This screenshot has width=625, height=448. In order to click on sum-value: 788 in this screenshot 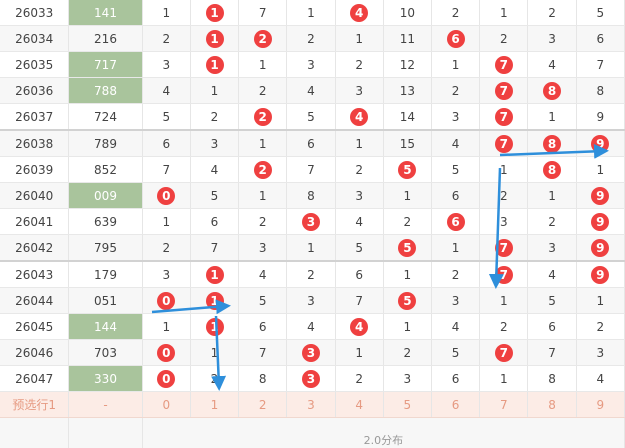, I will do `click(105, 91)`.